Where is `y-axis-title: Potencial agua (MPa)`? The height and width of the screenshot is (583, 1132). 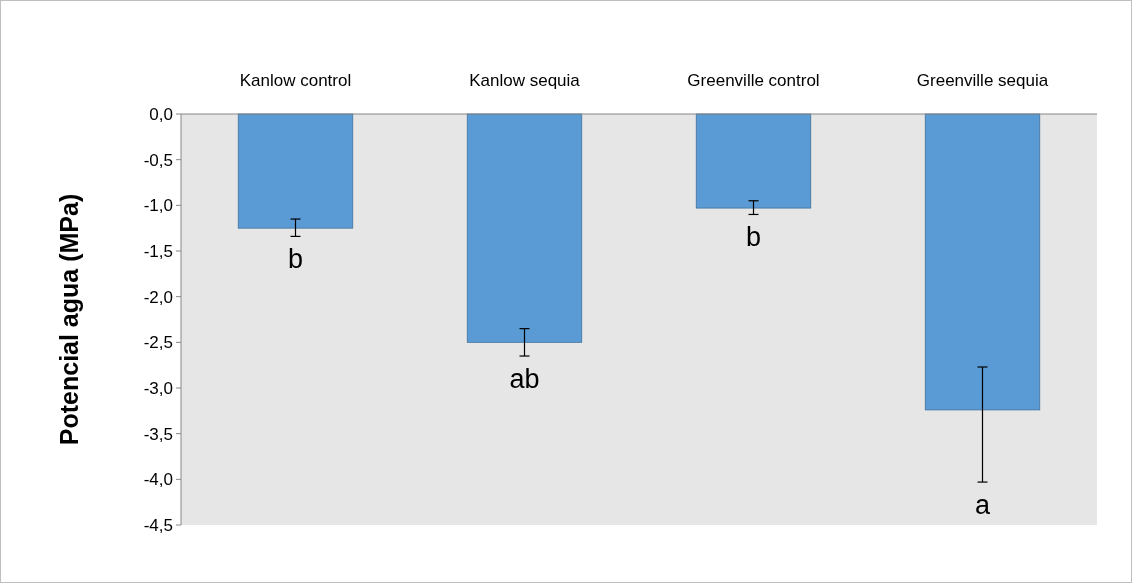
y-axis-title: Potencial agua (MPa) is located at coordinates (69, 319).